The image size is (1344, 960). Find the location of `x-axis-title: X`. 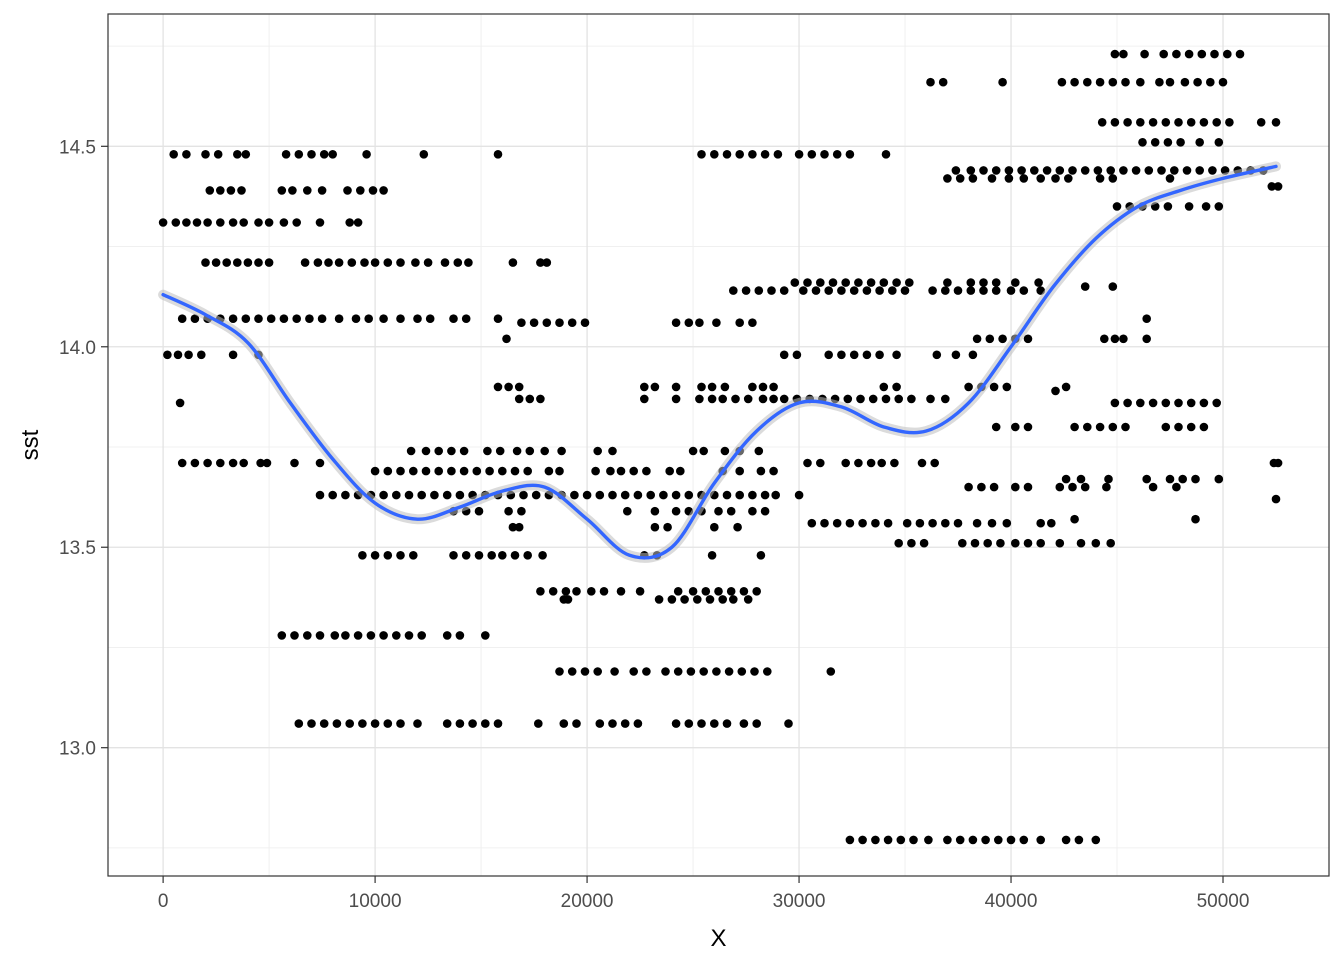

x-axis-title: X is located at coordinates (718, 938).